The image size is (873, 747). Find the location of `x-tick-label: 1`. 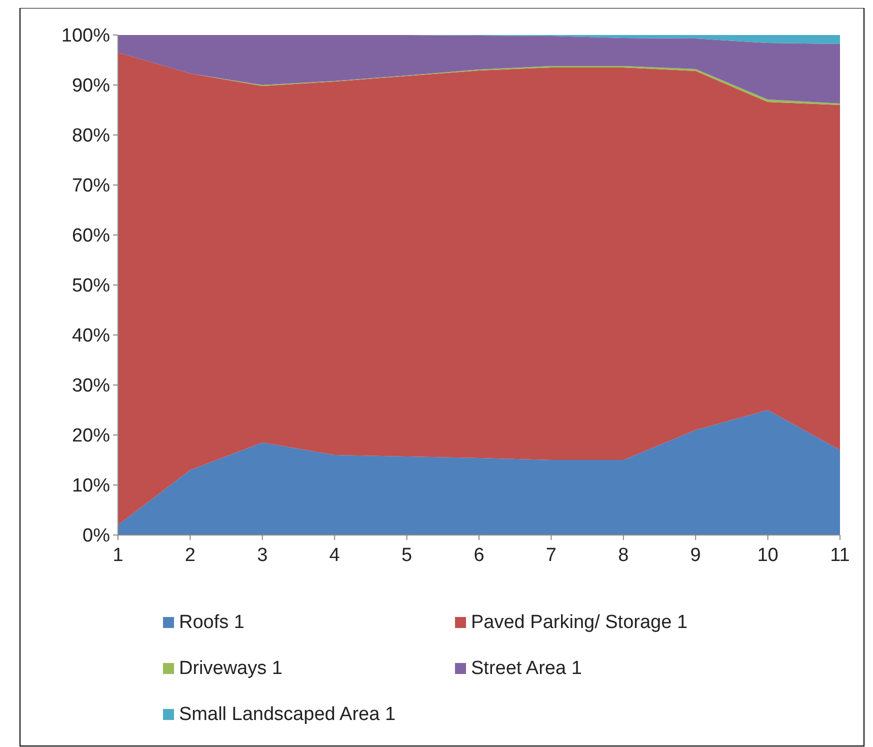

x-tick-label: 1 is located at coordinates (118, 555).